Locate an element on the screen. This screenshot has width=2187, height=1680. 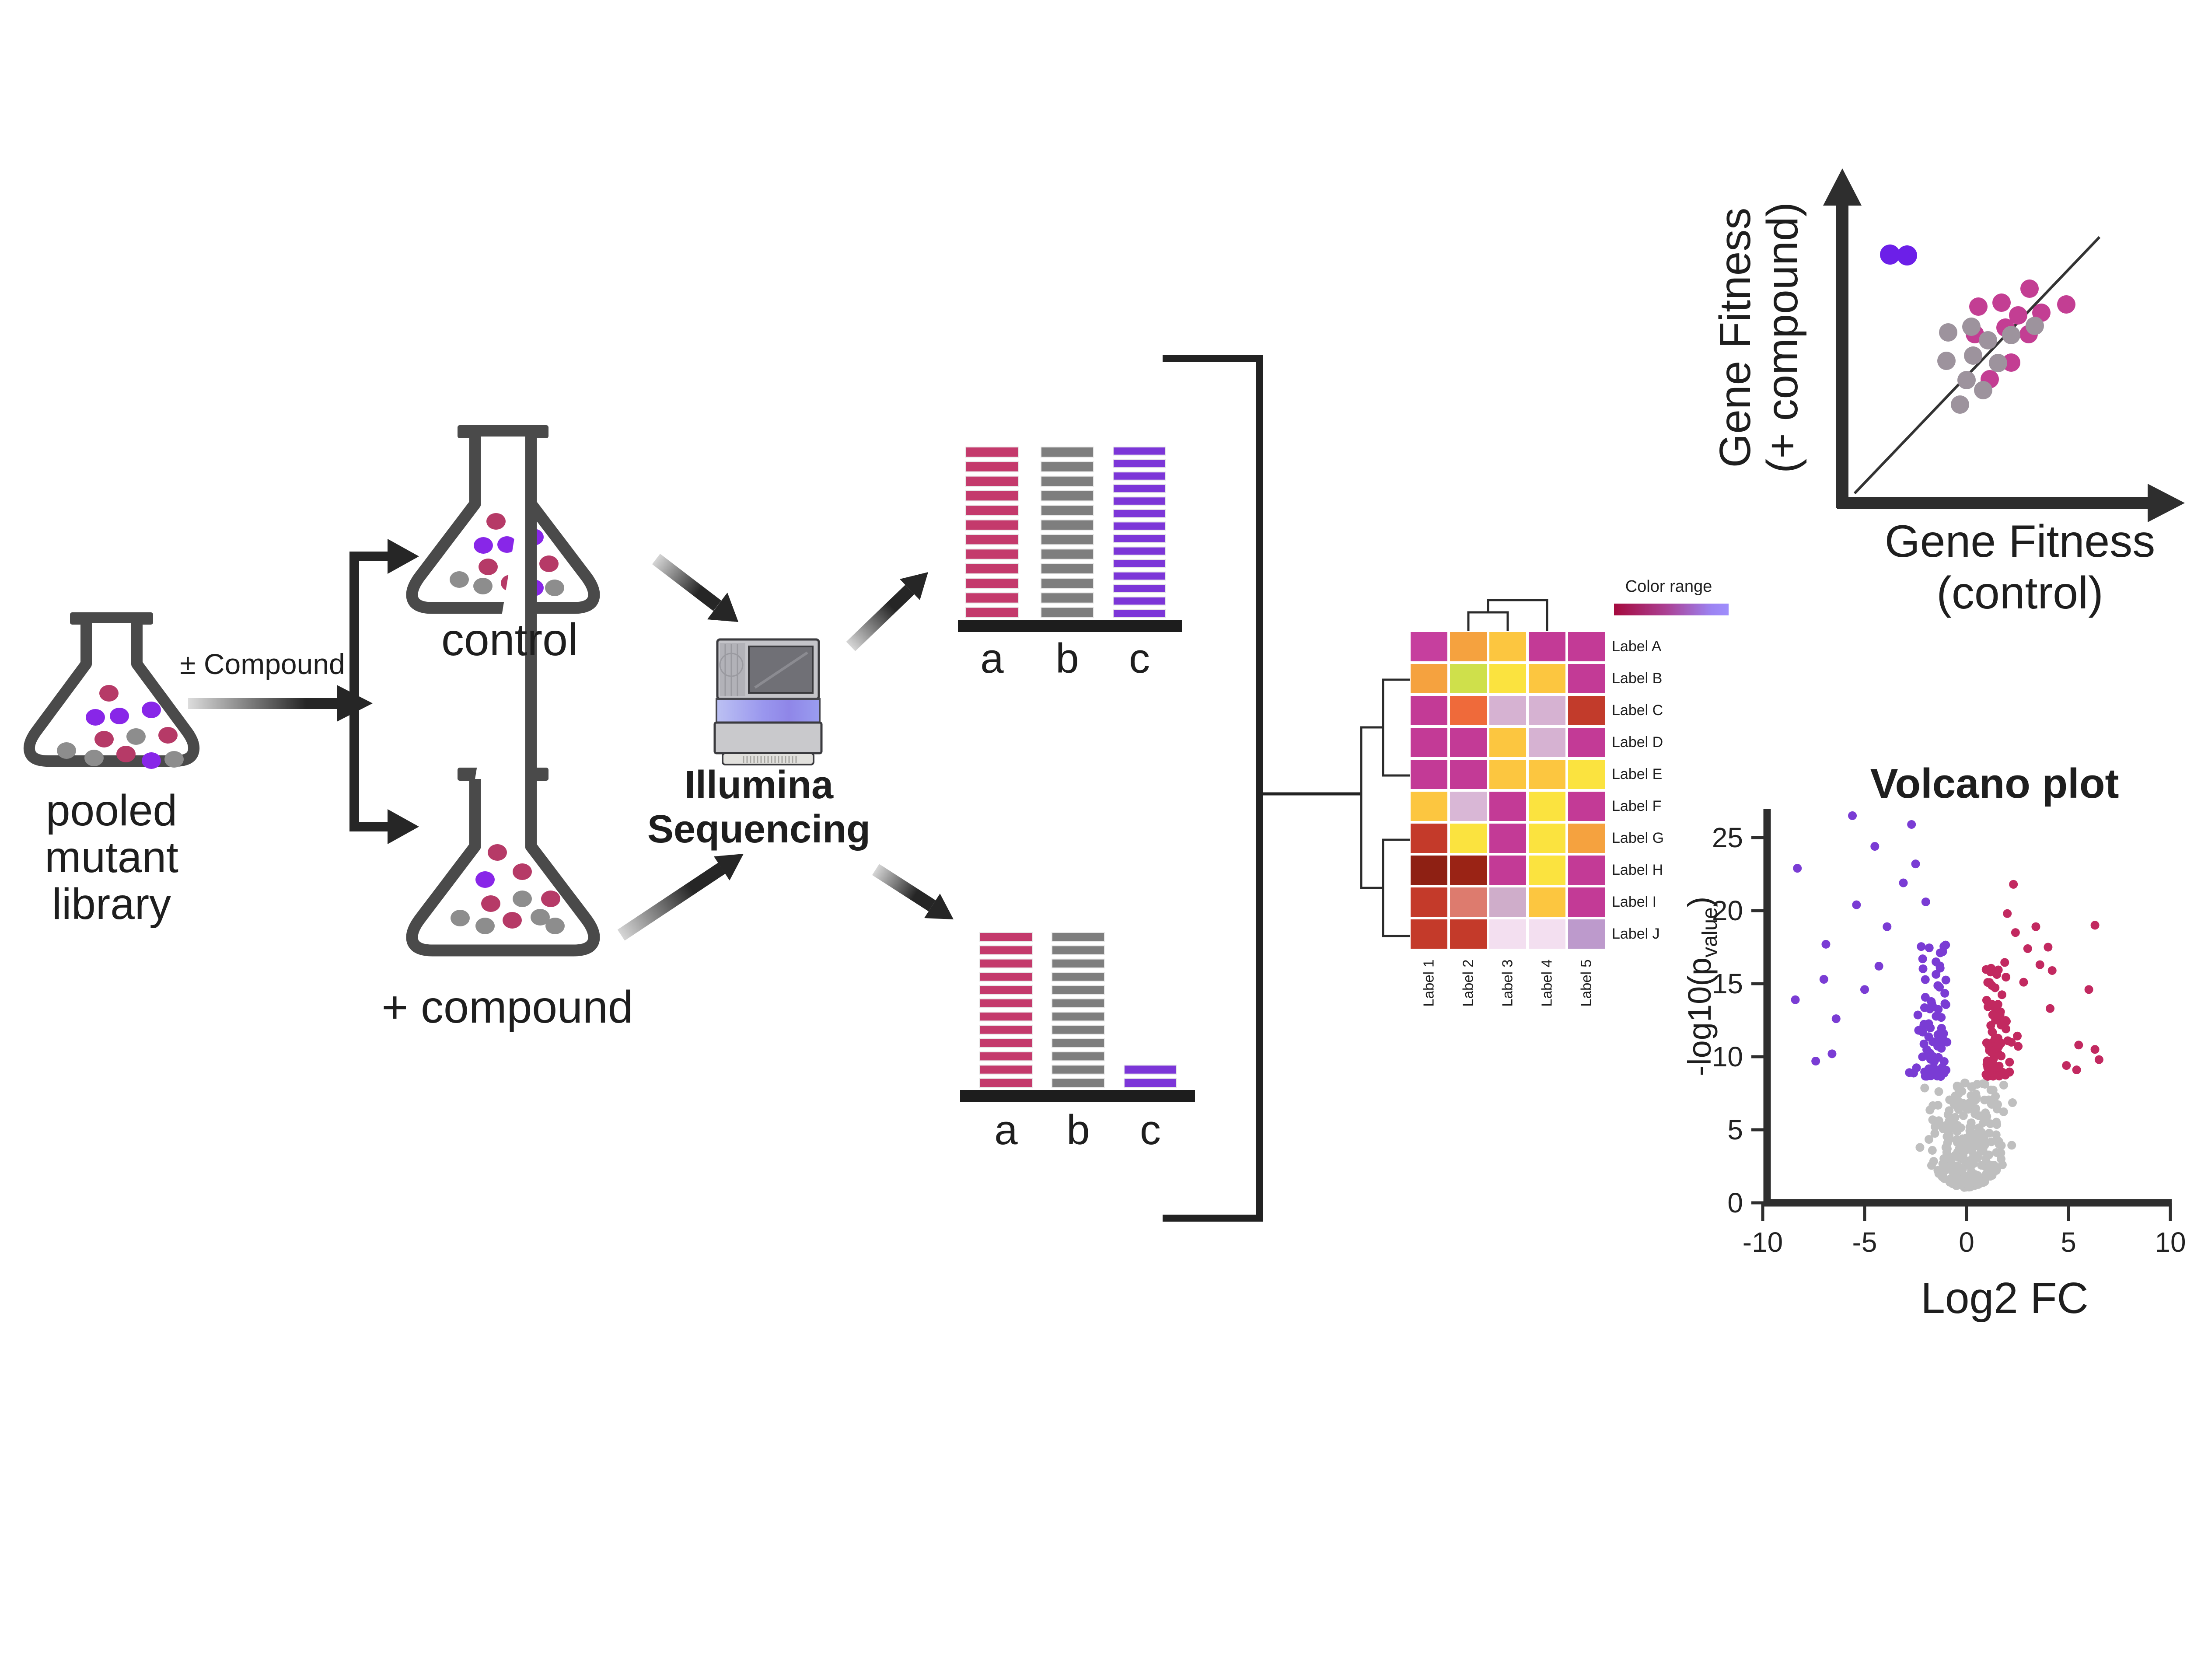
heatmap-legend-title: Color range is located at coordinates (1669, 586).